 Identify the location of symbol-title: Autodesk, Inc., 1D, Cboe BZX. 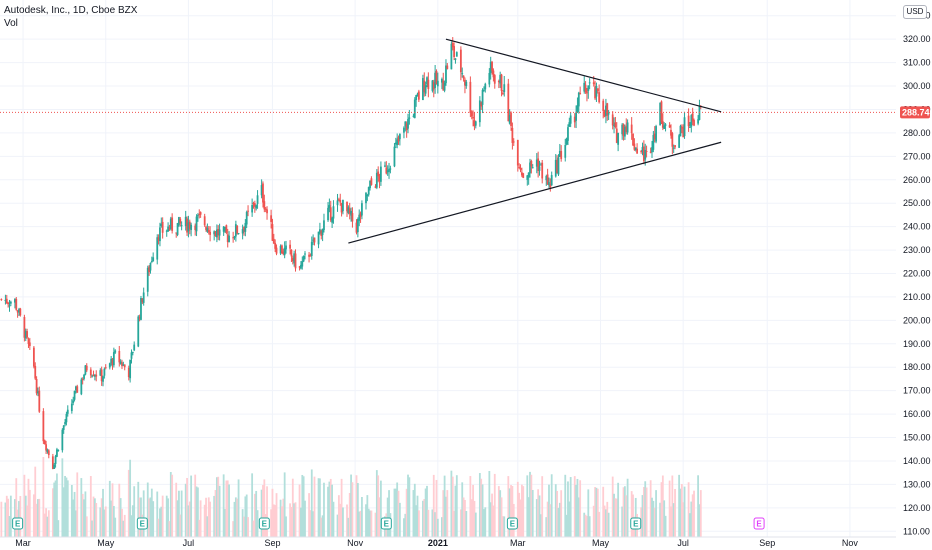
(71, 10).